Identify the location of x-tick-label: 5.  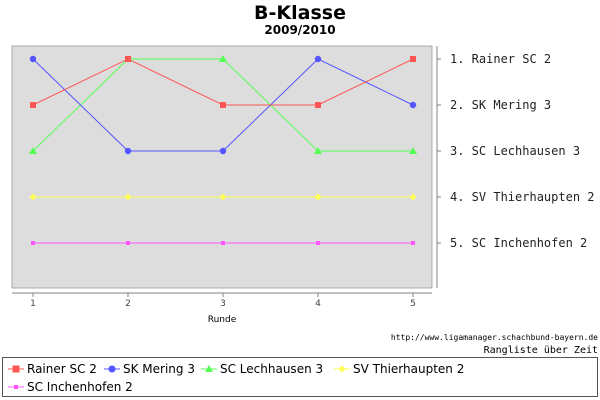
(413, 304).